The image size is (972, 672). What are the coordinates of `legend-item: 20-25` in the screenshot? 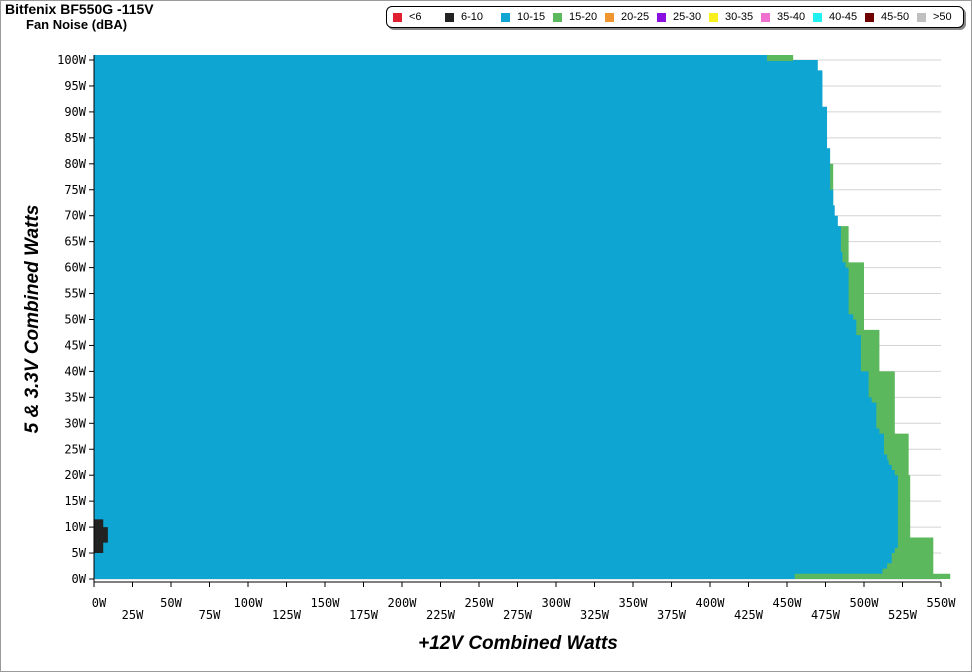 It's located at (628, 17).